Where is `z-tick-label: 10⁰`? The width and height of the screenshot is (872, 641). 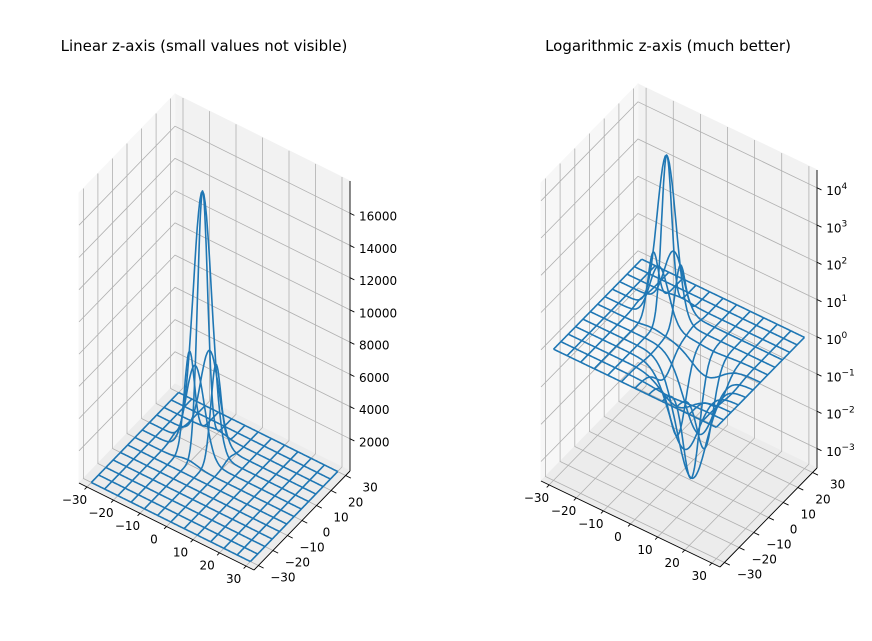
z-tick-label: 10⁰ is located at coordinates (836, 339).